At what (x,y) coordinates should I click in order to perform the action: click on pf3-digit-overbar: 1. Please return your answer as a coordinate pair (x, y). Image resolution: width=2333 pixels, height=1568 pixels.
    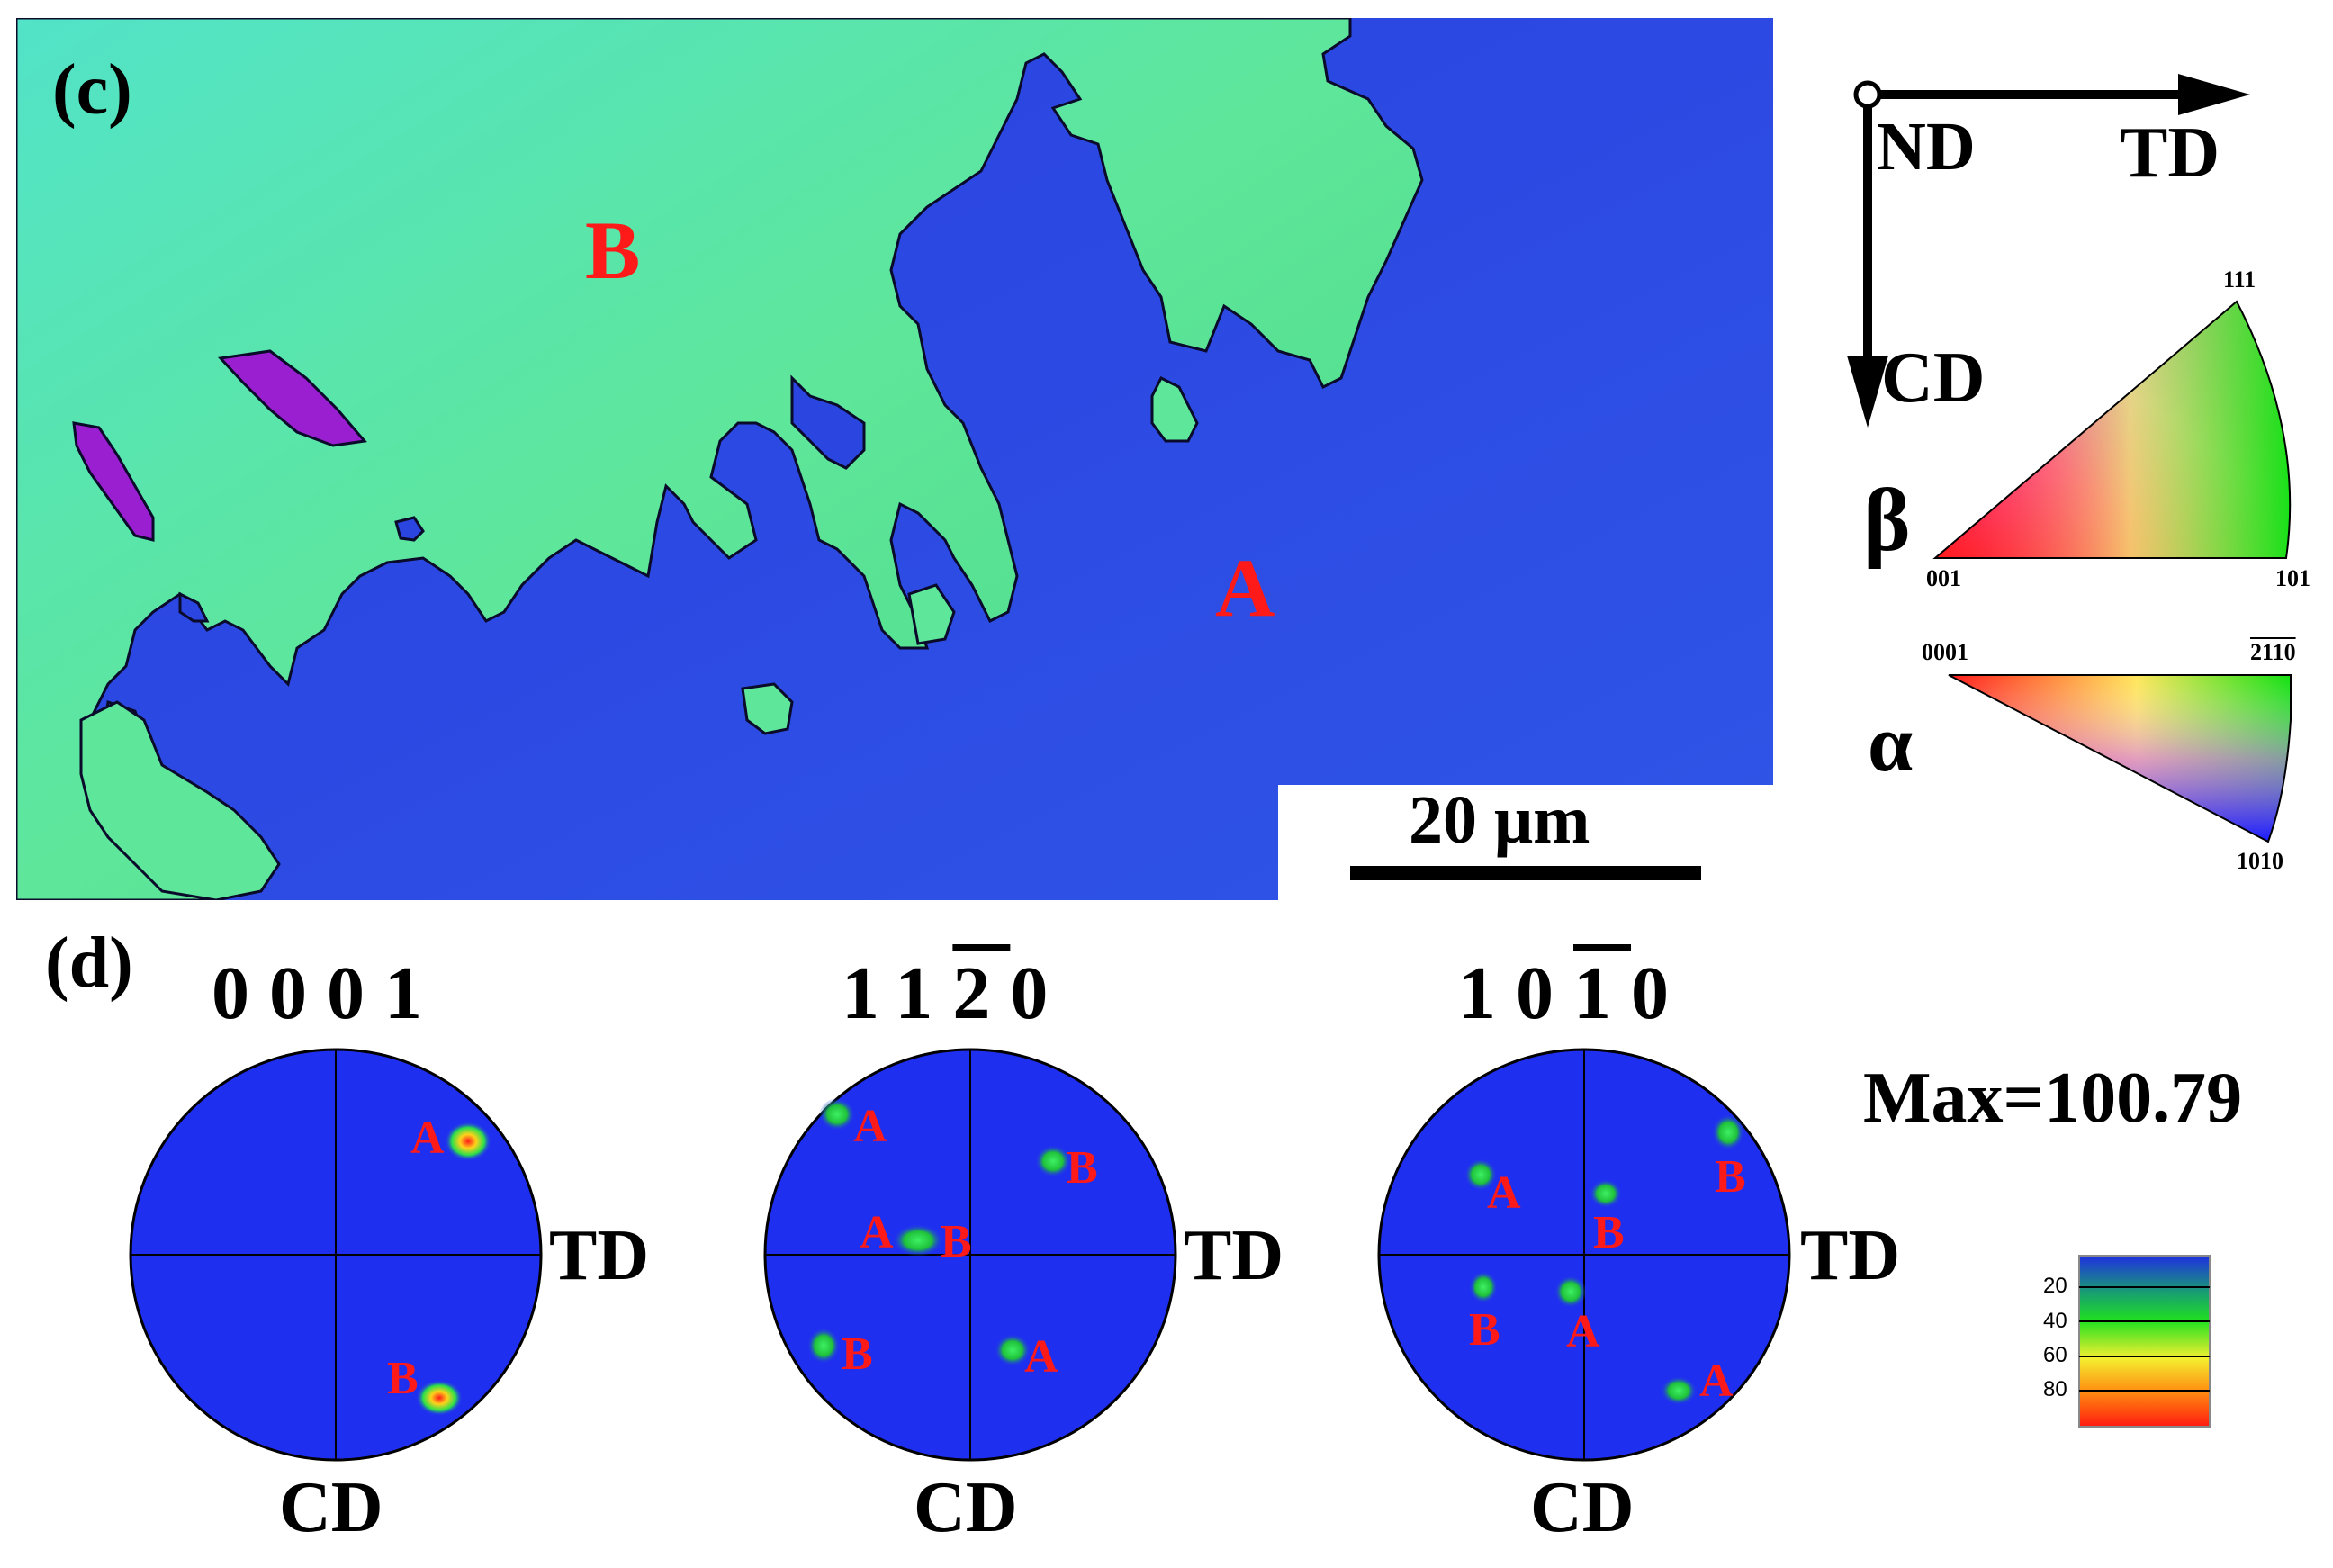
    Looking at the image, I should click on (1602, 993).